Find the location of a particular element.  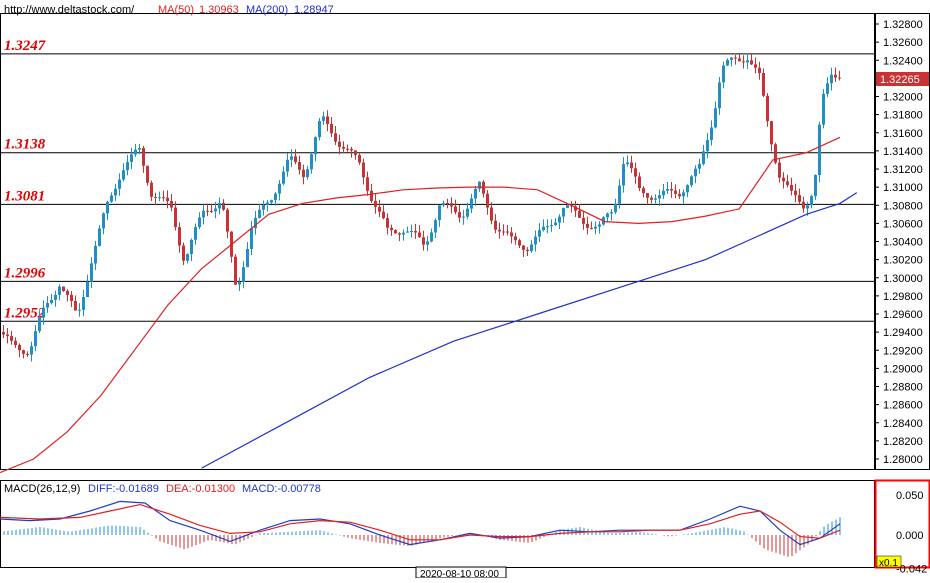

level-label: 1.3138 is located at coordinates (25, 145).